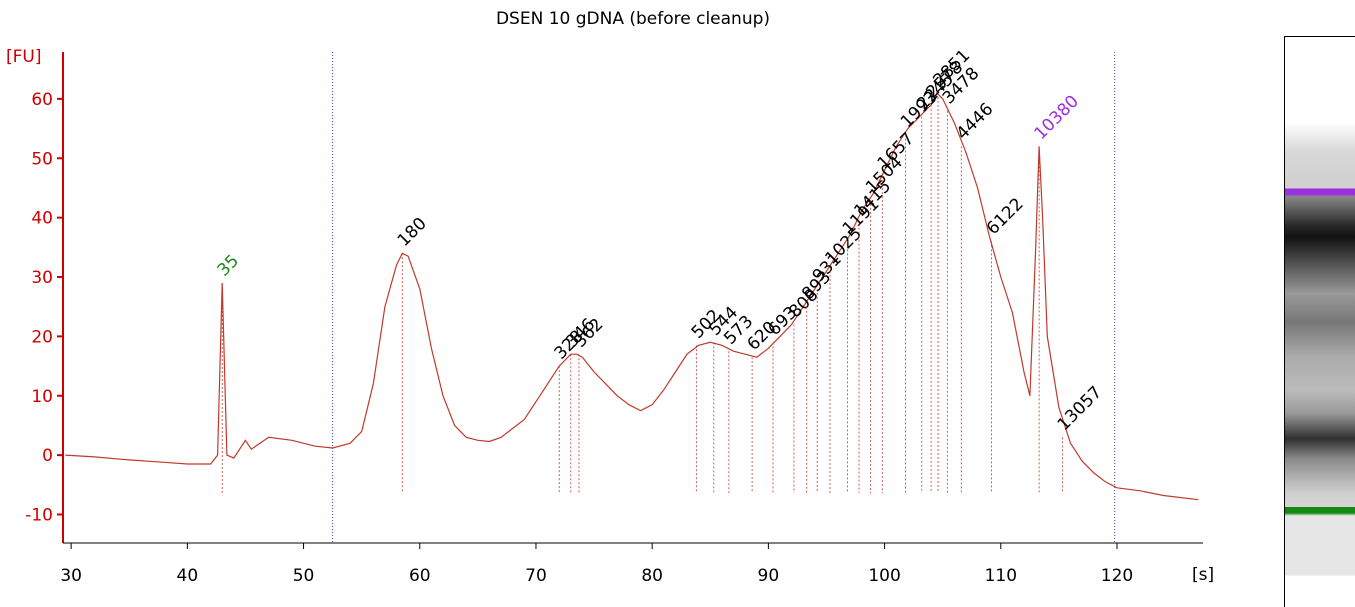 Image resolution: width=1355 pixels, height=607 pixels. I want to click on x-tick-label: 110, so click(1001, 576).